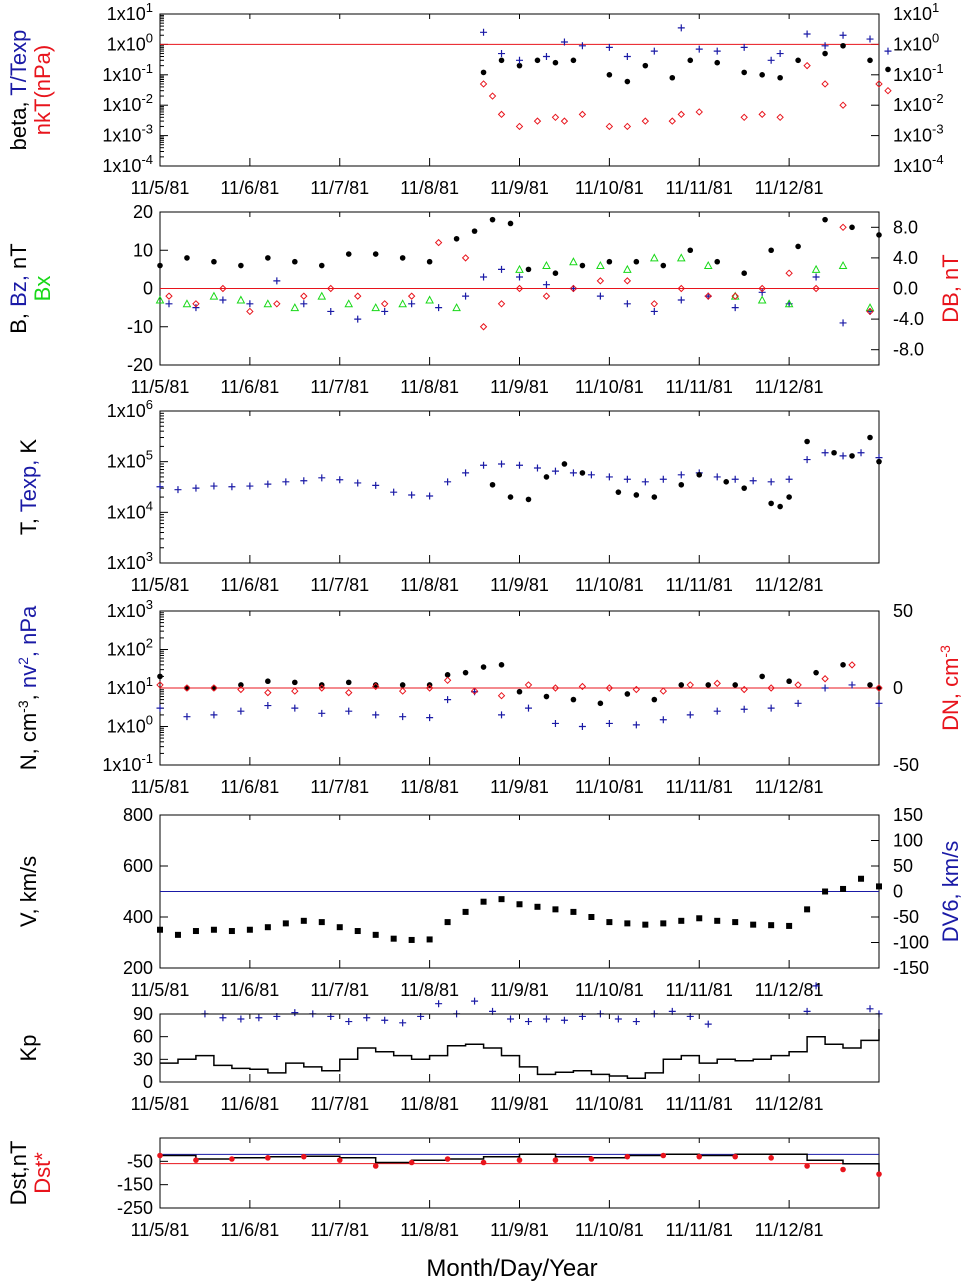 The height and width of the screenshot is (1285, 977). I want to click on y-tick-label: -20, so click(140, 365).